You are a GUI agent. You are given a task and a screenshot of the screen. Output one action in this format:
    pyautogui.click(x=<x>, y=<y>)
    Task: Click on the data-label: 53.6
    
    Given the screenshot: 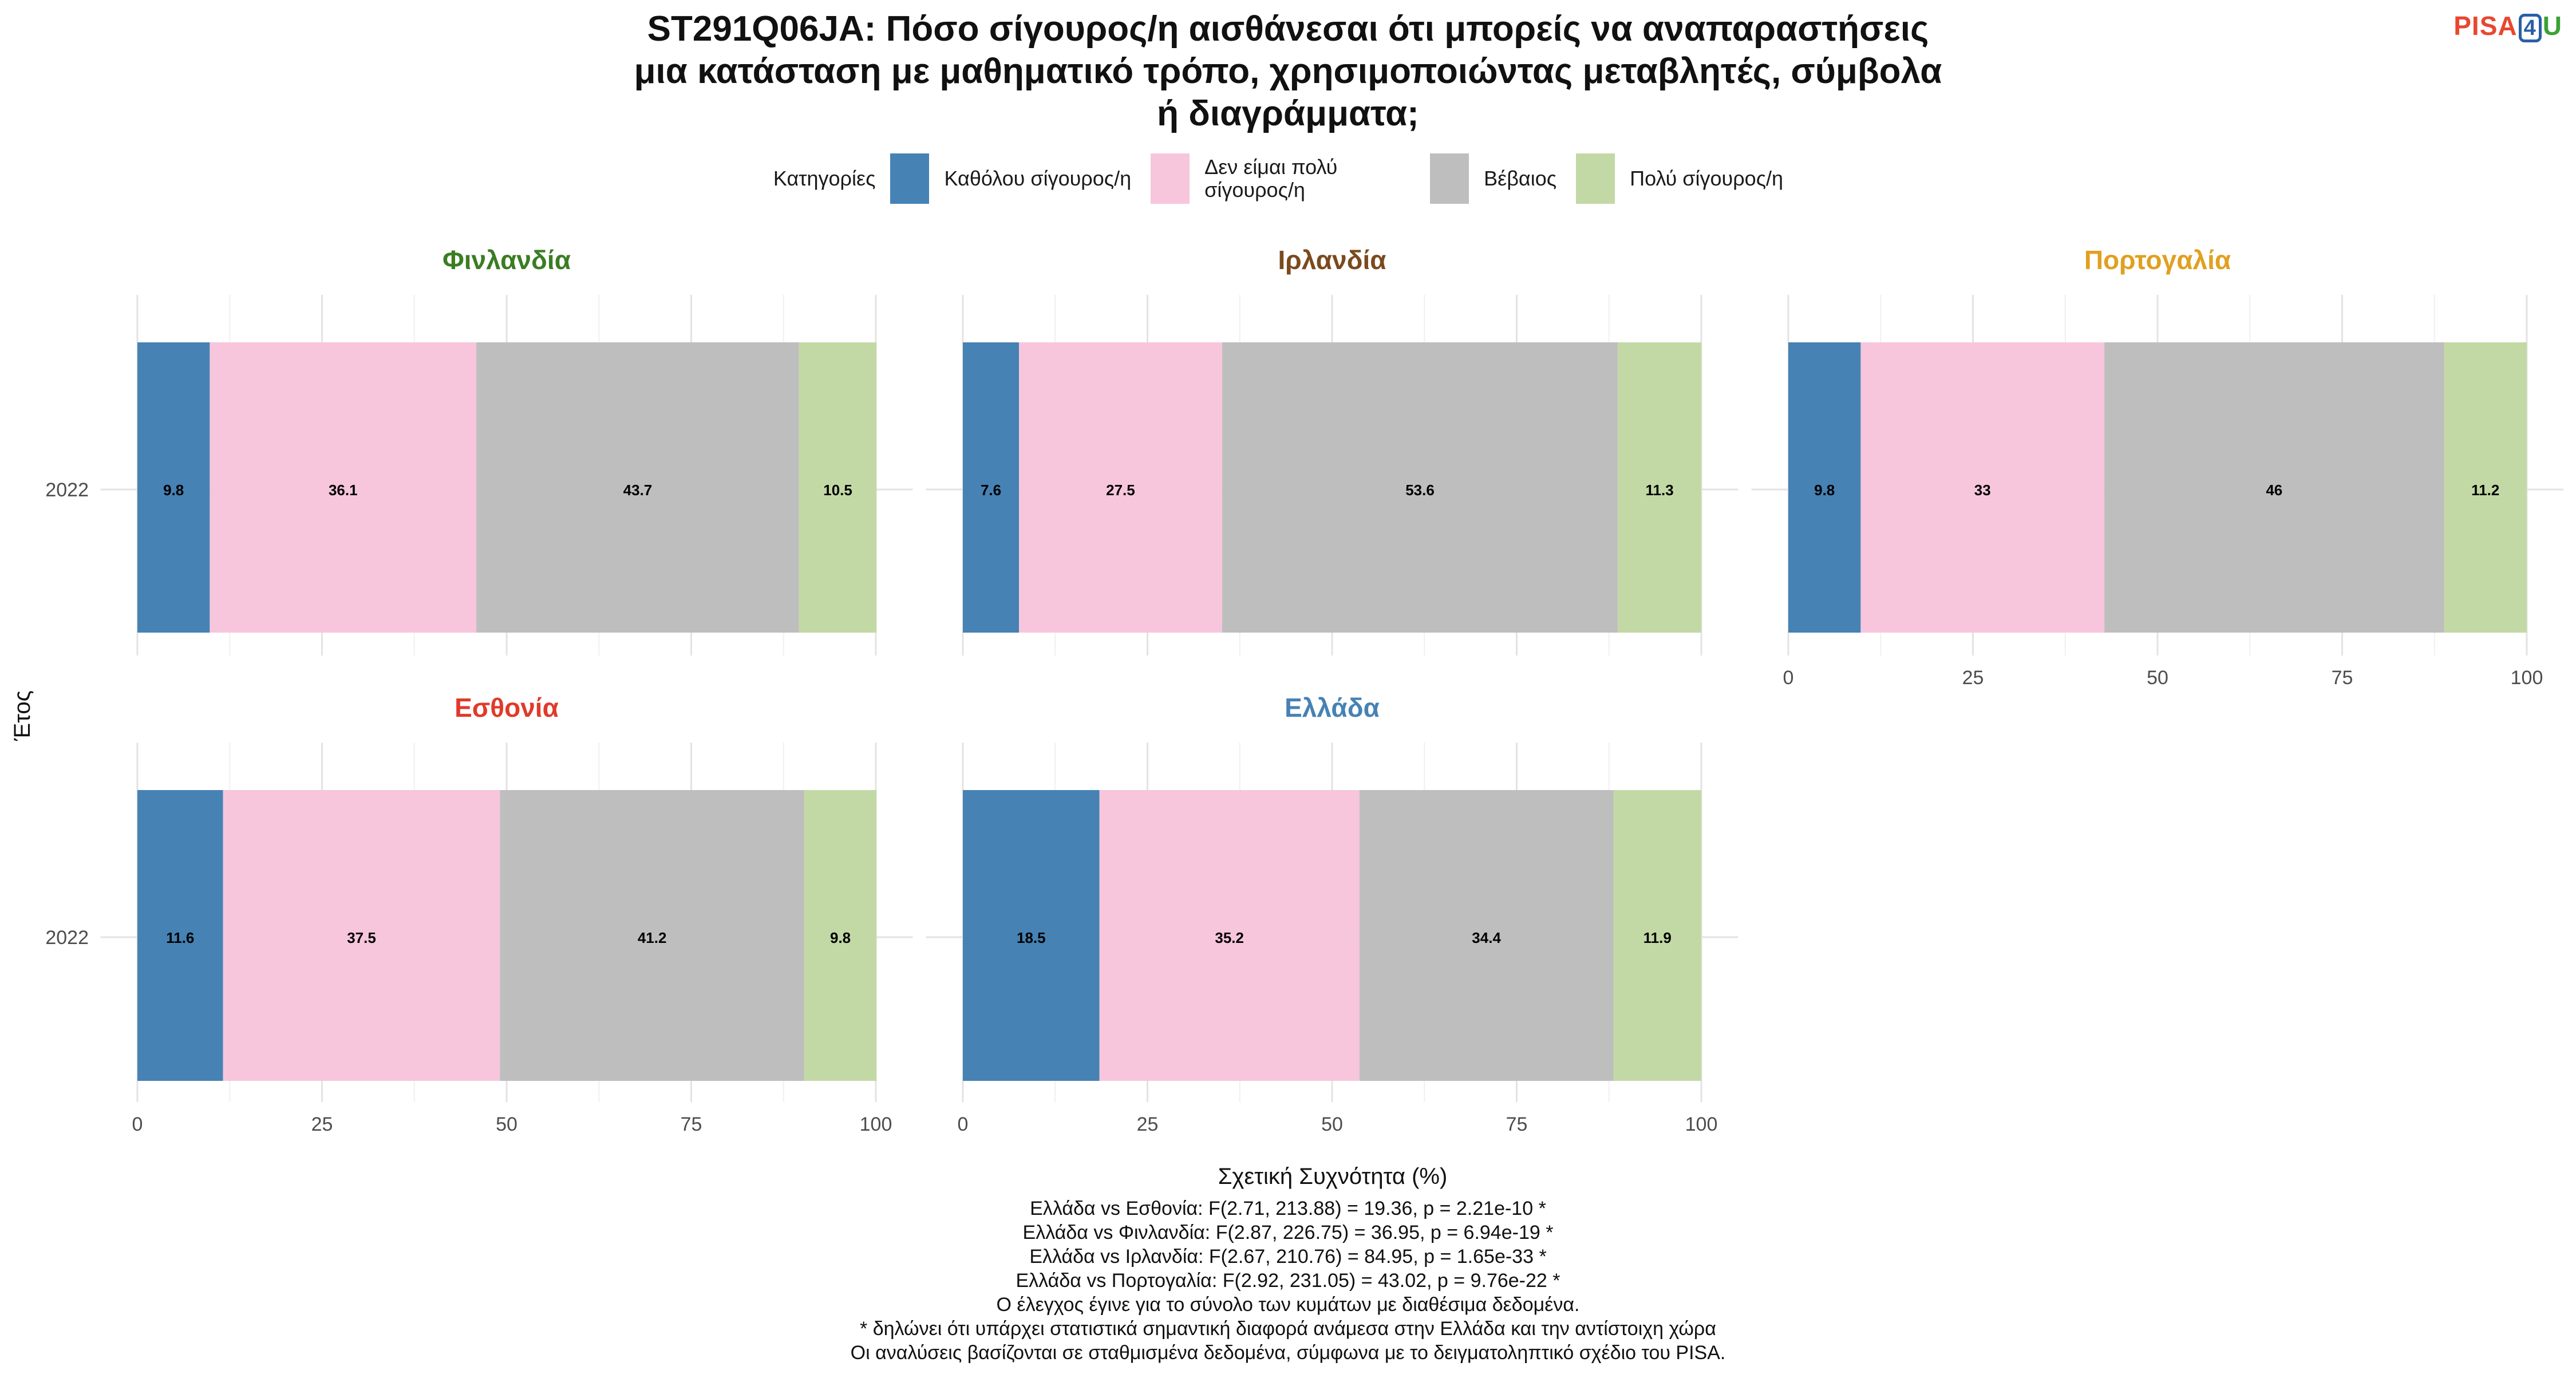 What is the action you would take?
    pyautogui.click(x=1420, y=490)
    